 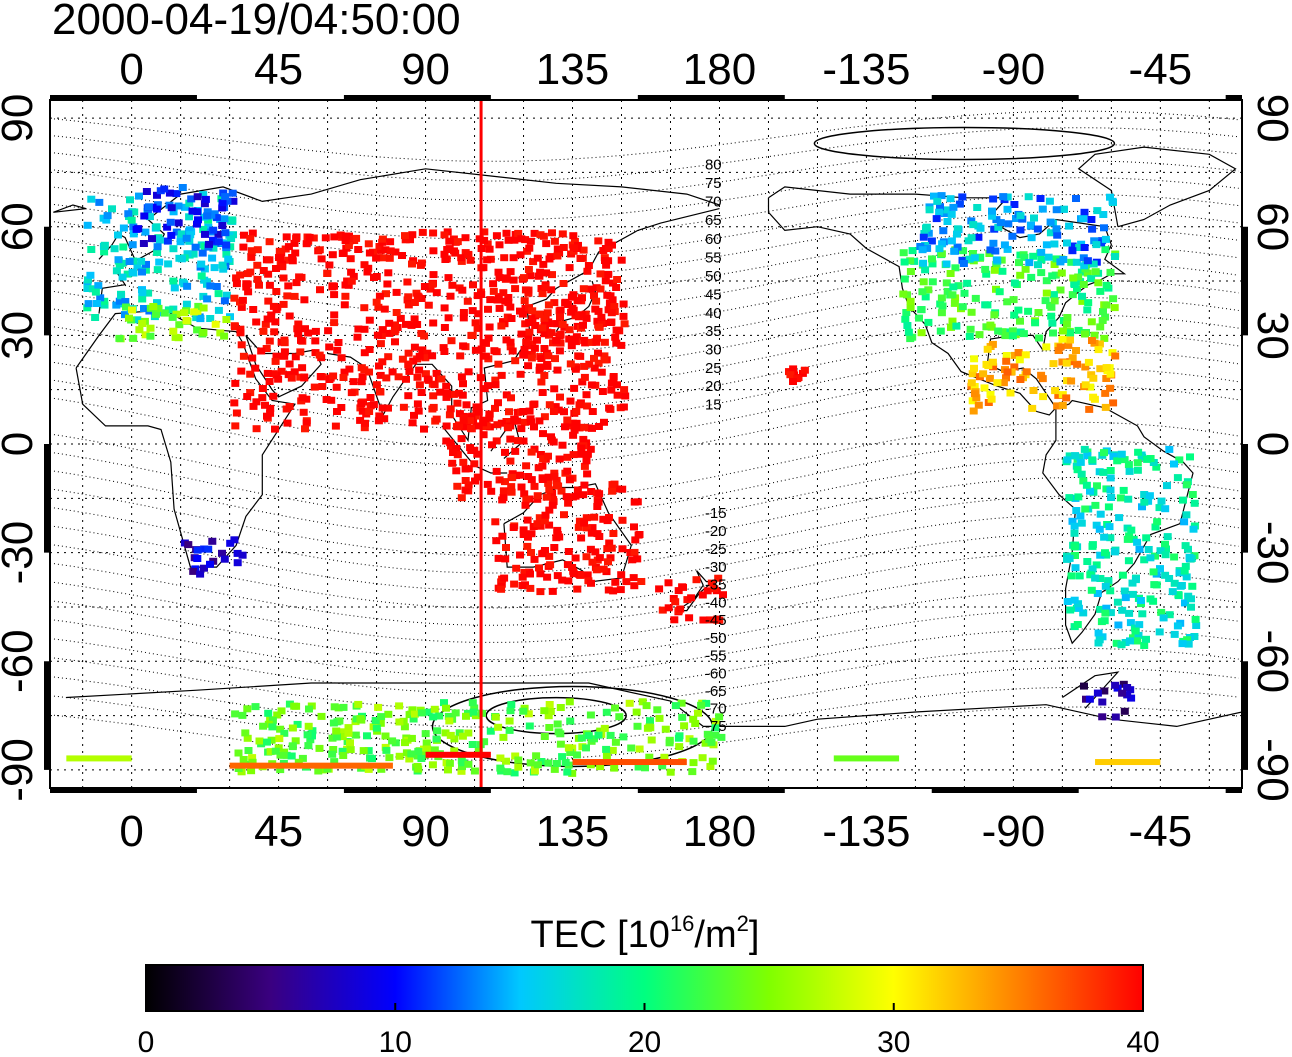 I want to click on left-tick-90: 90, so click(x=21, y=118).